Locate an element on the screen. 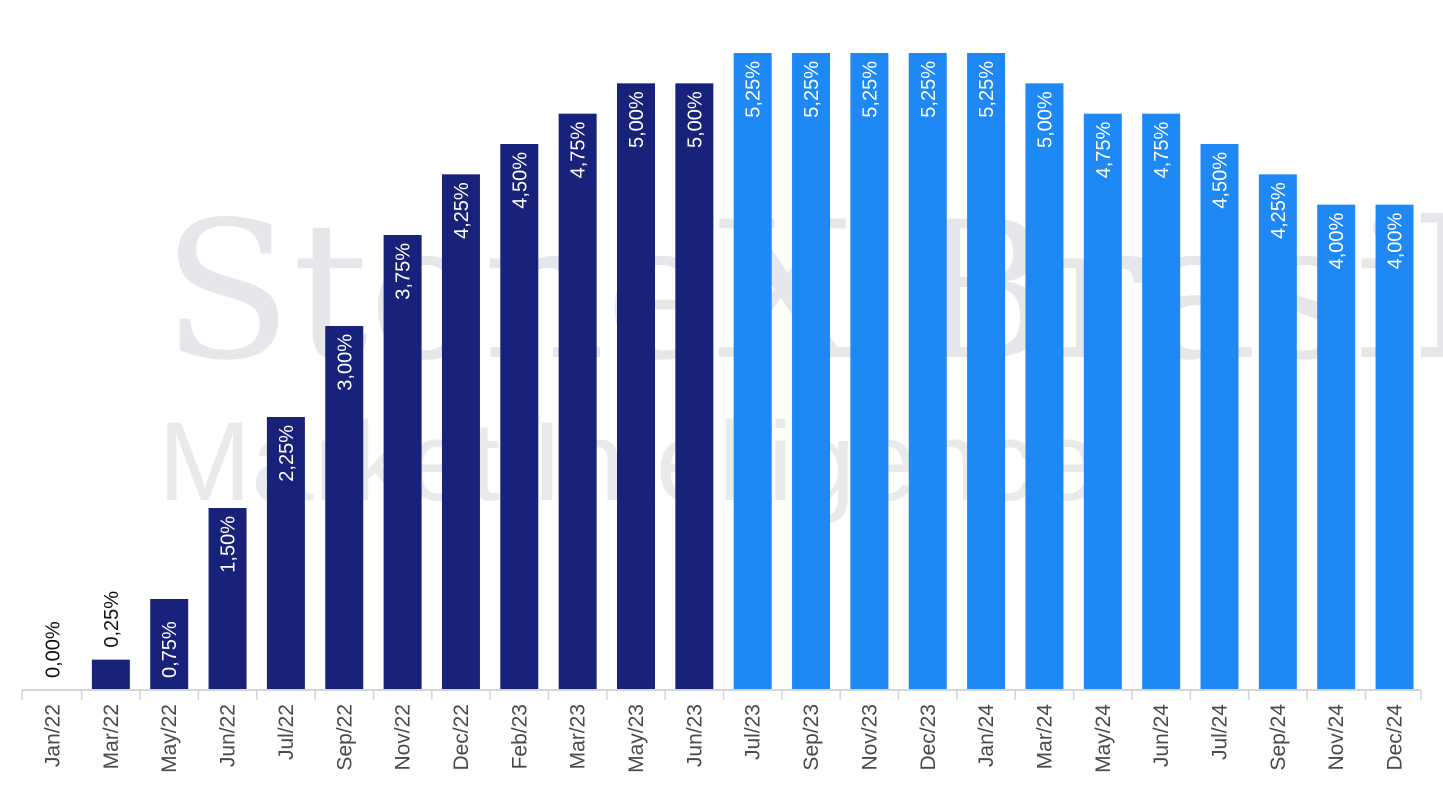 Image resolution: width=1443 pixels, height=808 pixels. x-tick-label: Sep/23 is located at coordinates (811, 737).